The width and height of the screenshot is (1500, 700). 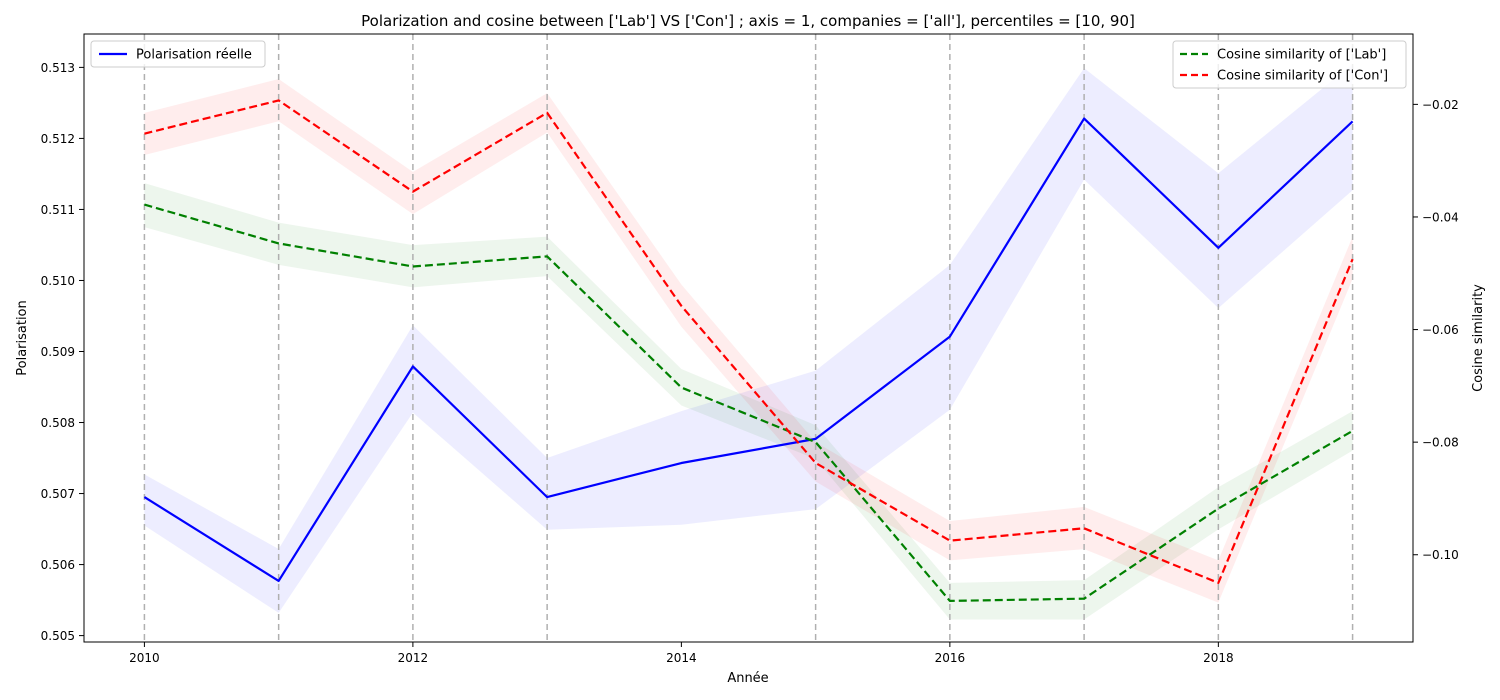 I want to click on y-left-tick-label-0: 0.505, so click(x=58, y=636).